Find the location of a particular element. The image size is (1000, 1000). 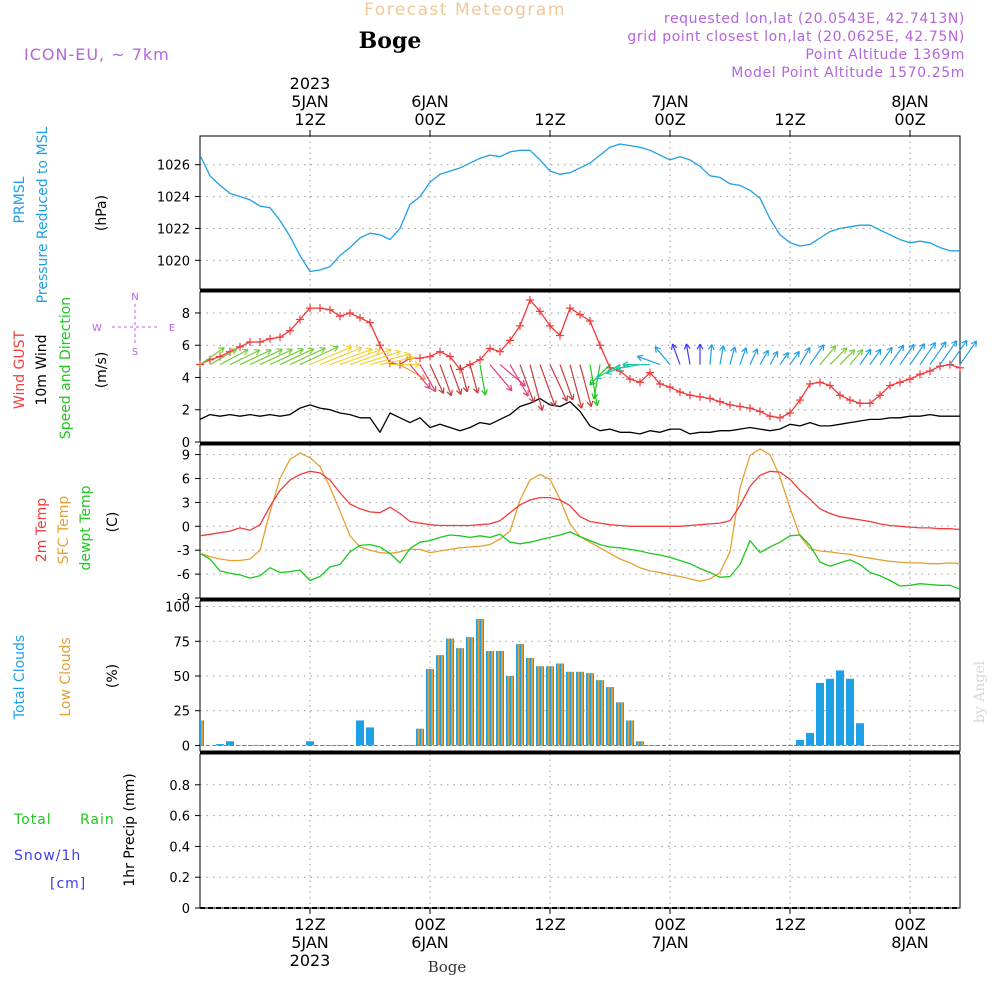

panel-frame is located at coordinates (580, 521).